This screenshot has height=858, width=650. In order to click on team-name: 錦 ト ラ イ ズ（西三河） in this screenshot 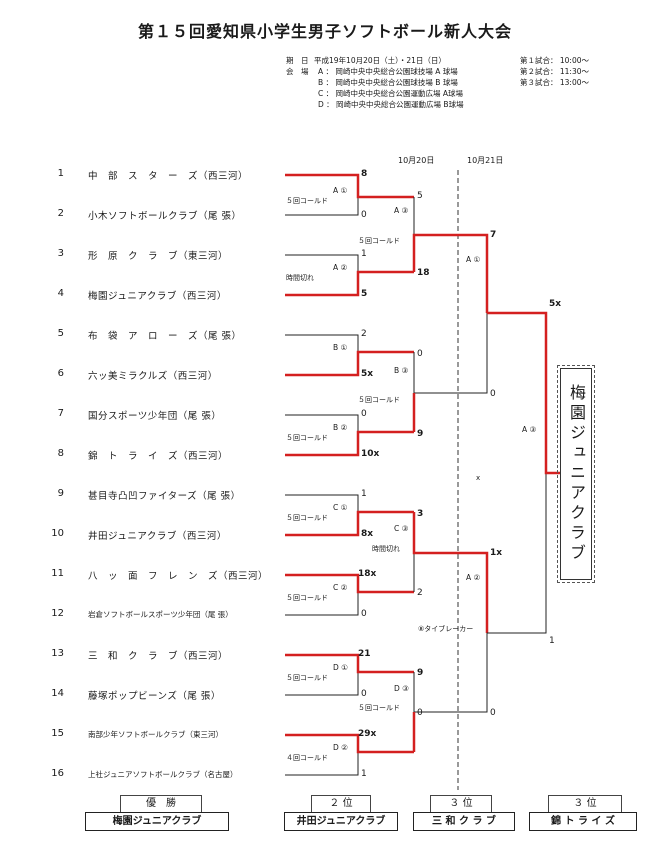, I will do `click(158, 456)`.